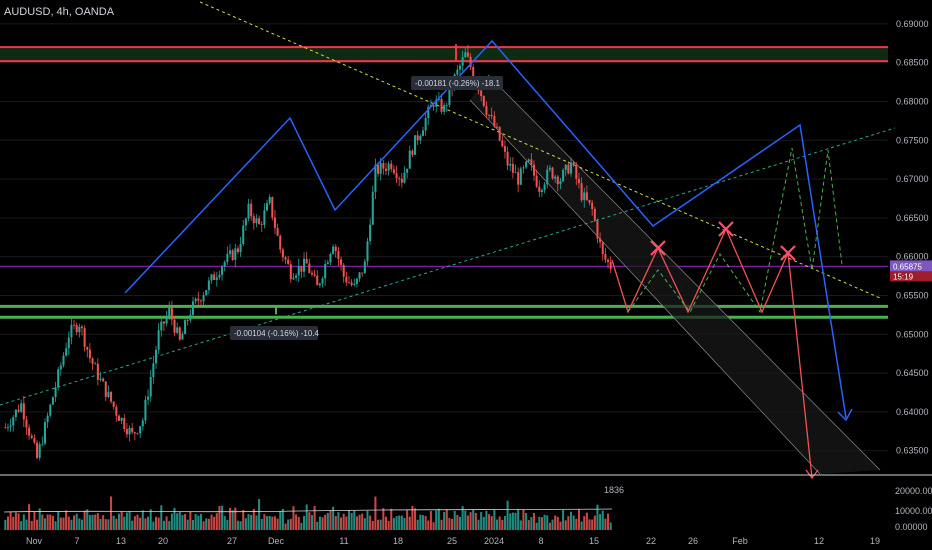 The width and height of the screenshot is (932, 550). I want to click on price-tick-label: 0.65500, so click(912, 296).